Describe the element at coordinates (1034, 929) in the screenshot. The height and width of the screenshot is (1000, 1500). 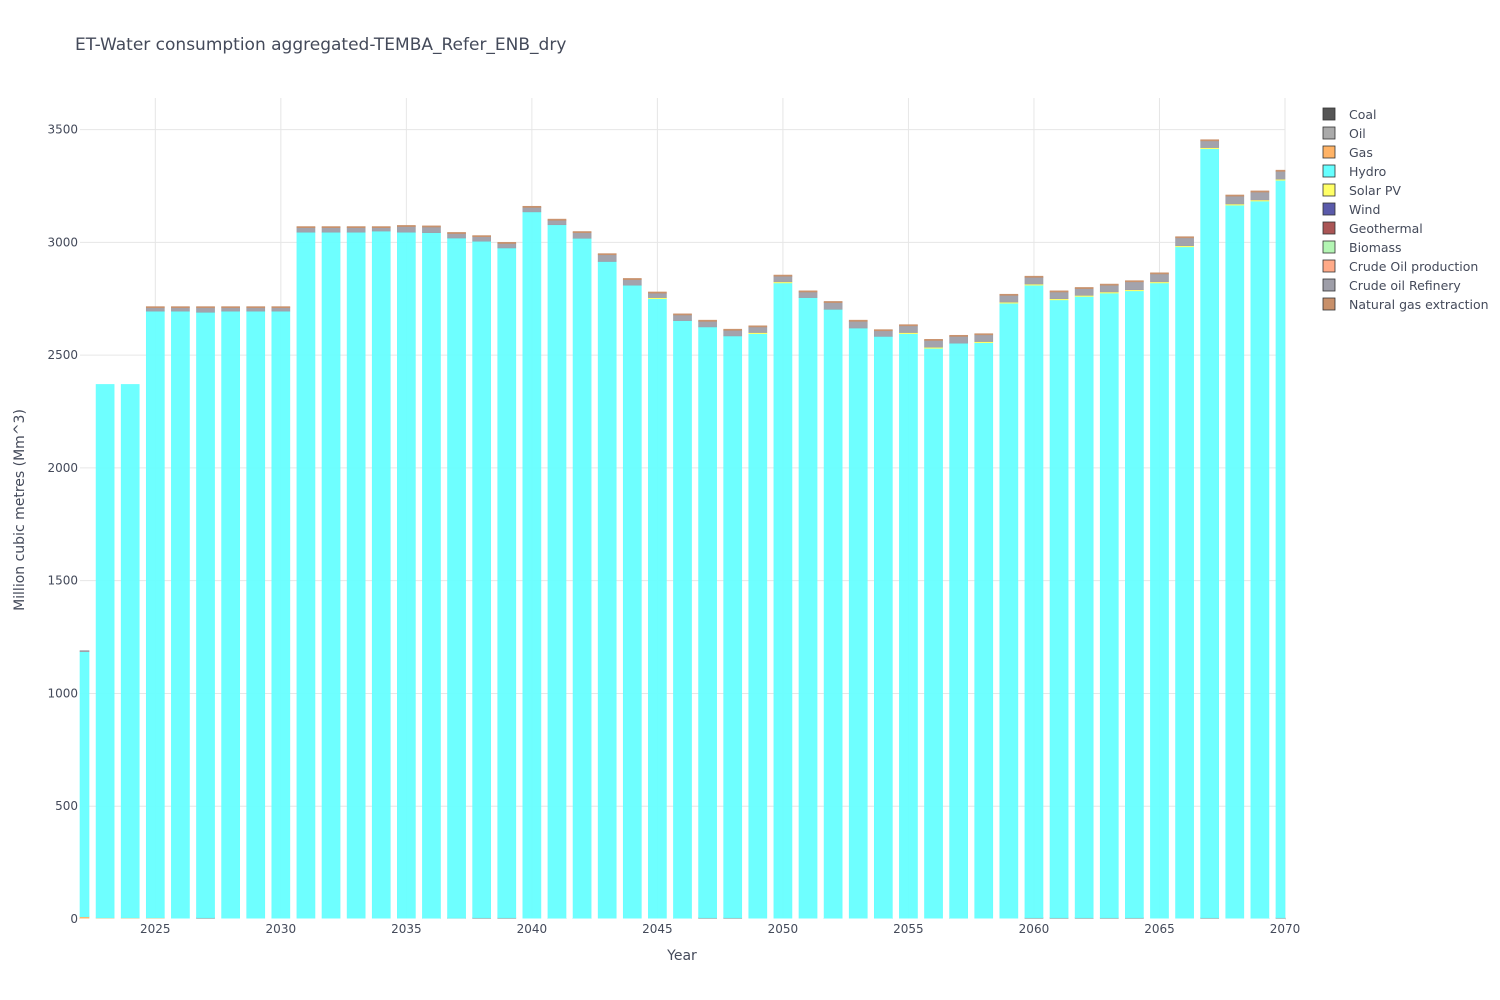
I see `x-tick-label: 2060` at that location.